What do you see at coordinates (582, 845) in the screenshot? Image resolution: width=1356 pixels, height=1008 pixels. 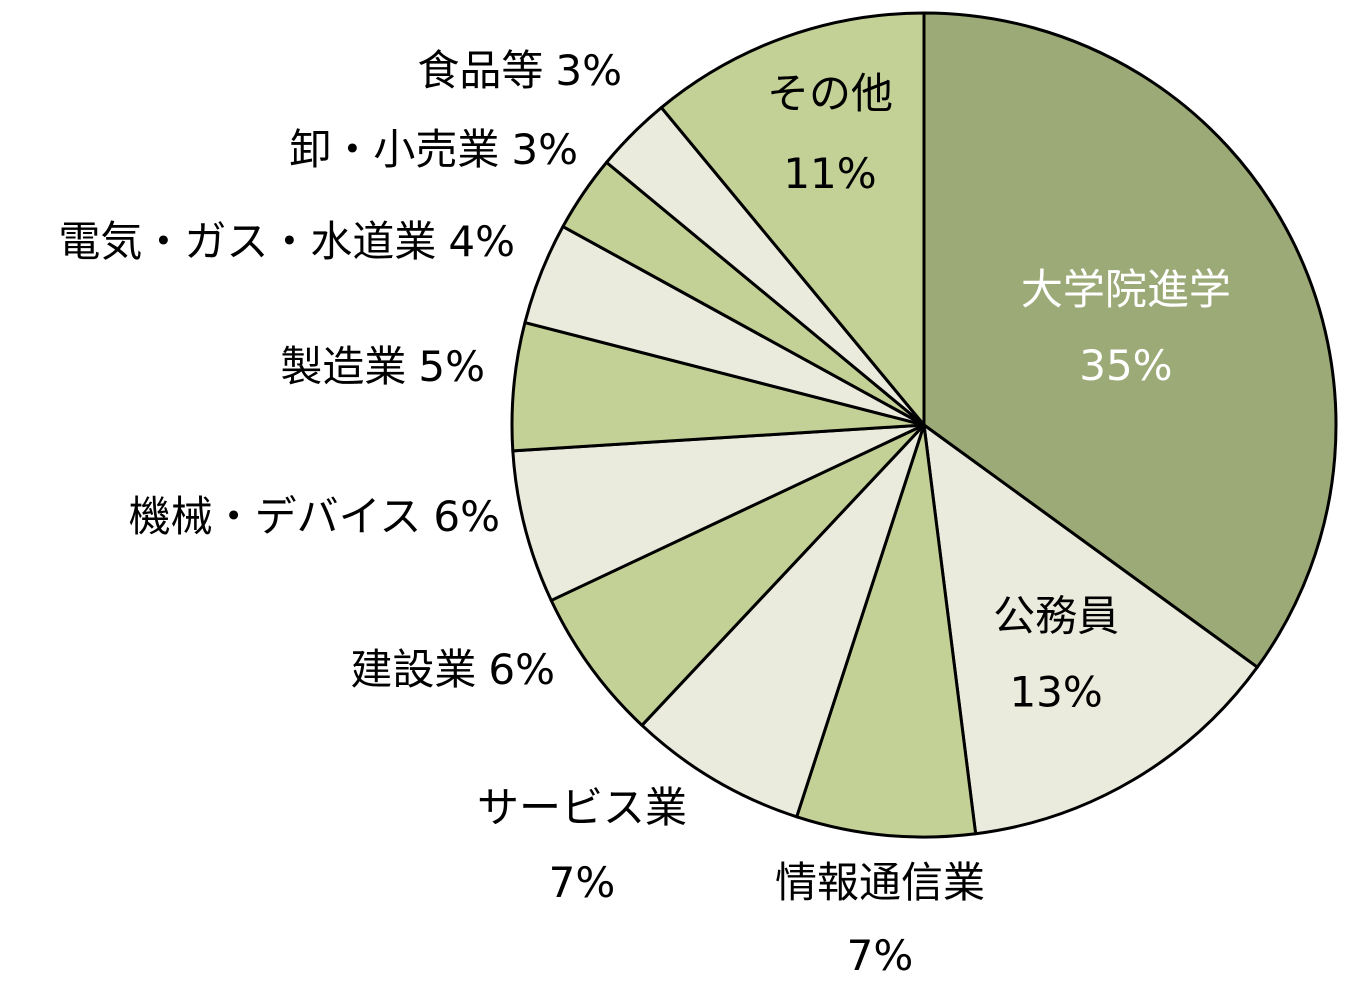 I see `slice-label-3: サービス業 7%` at bounding box center [582, 845].